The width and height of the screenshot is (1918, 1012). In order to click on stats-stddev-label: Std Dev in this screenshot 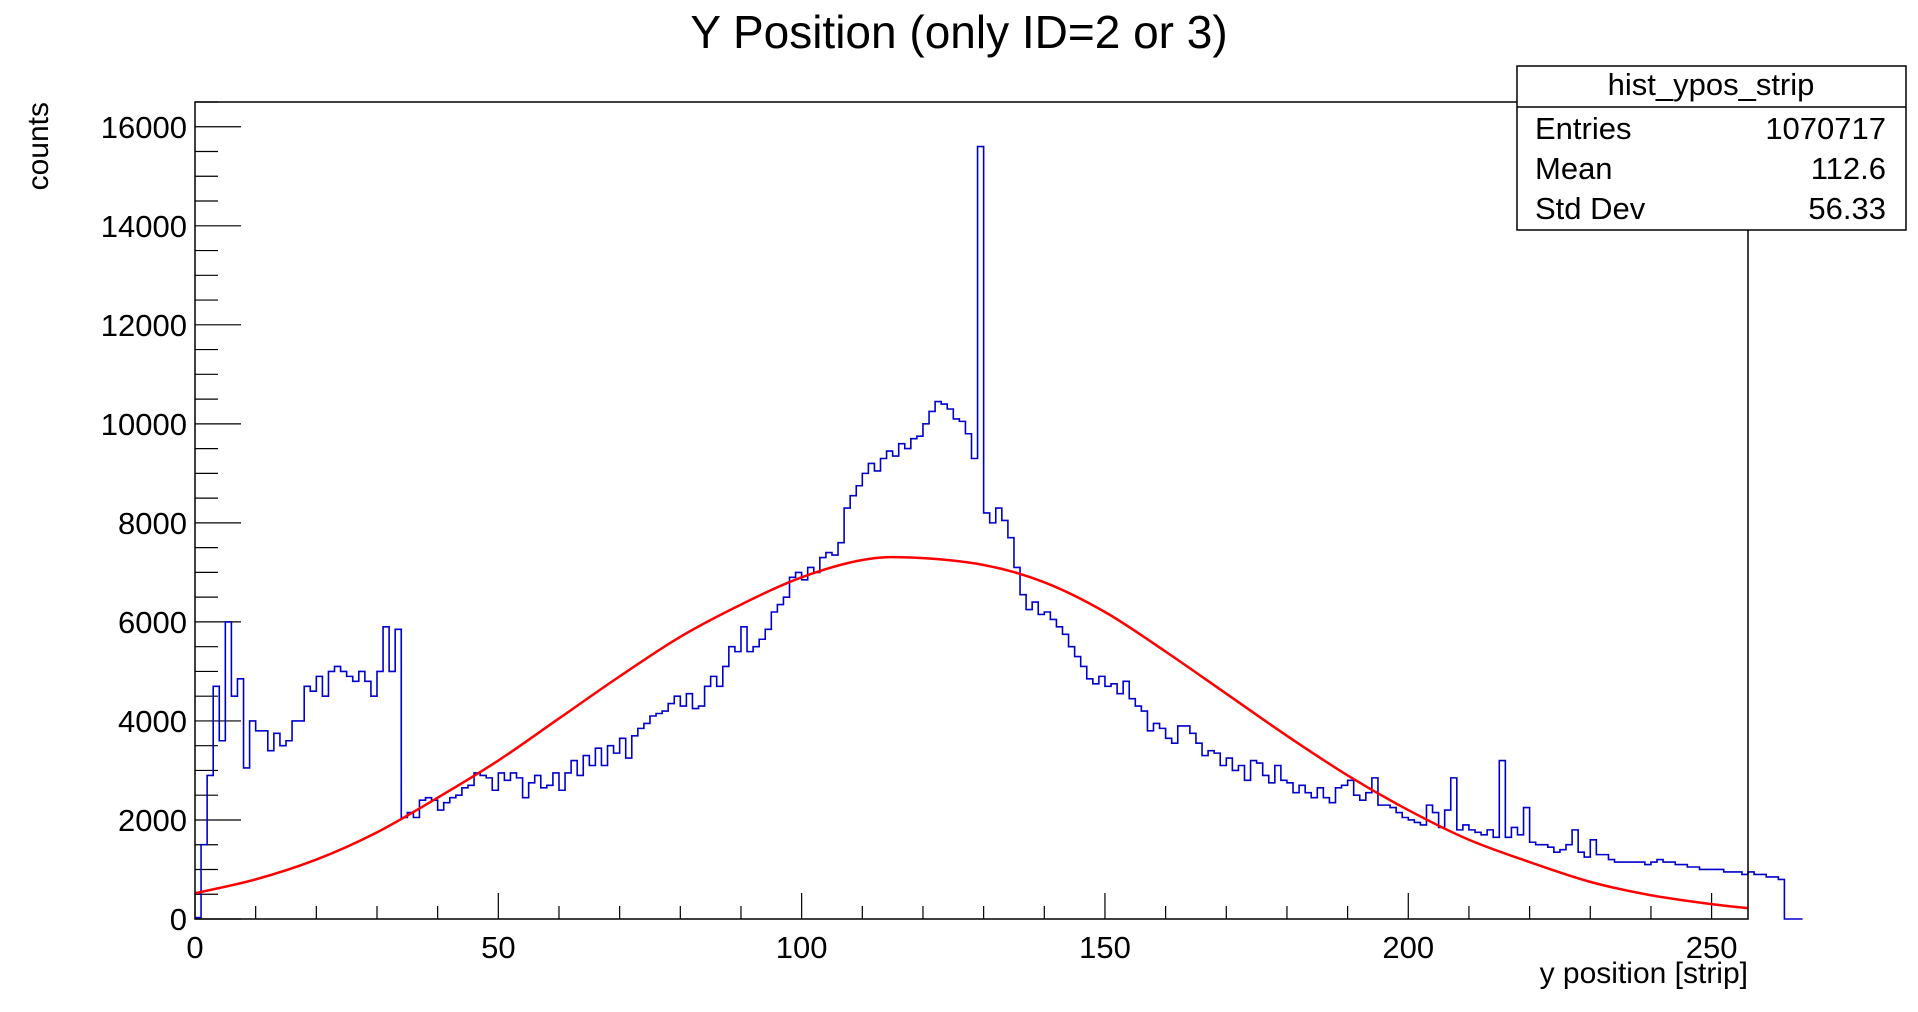, I will do `click(1590, 208)`.